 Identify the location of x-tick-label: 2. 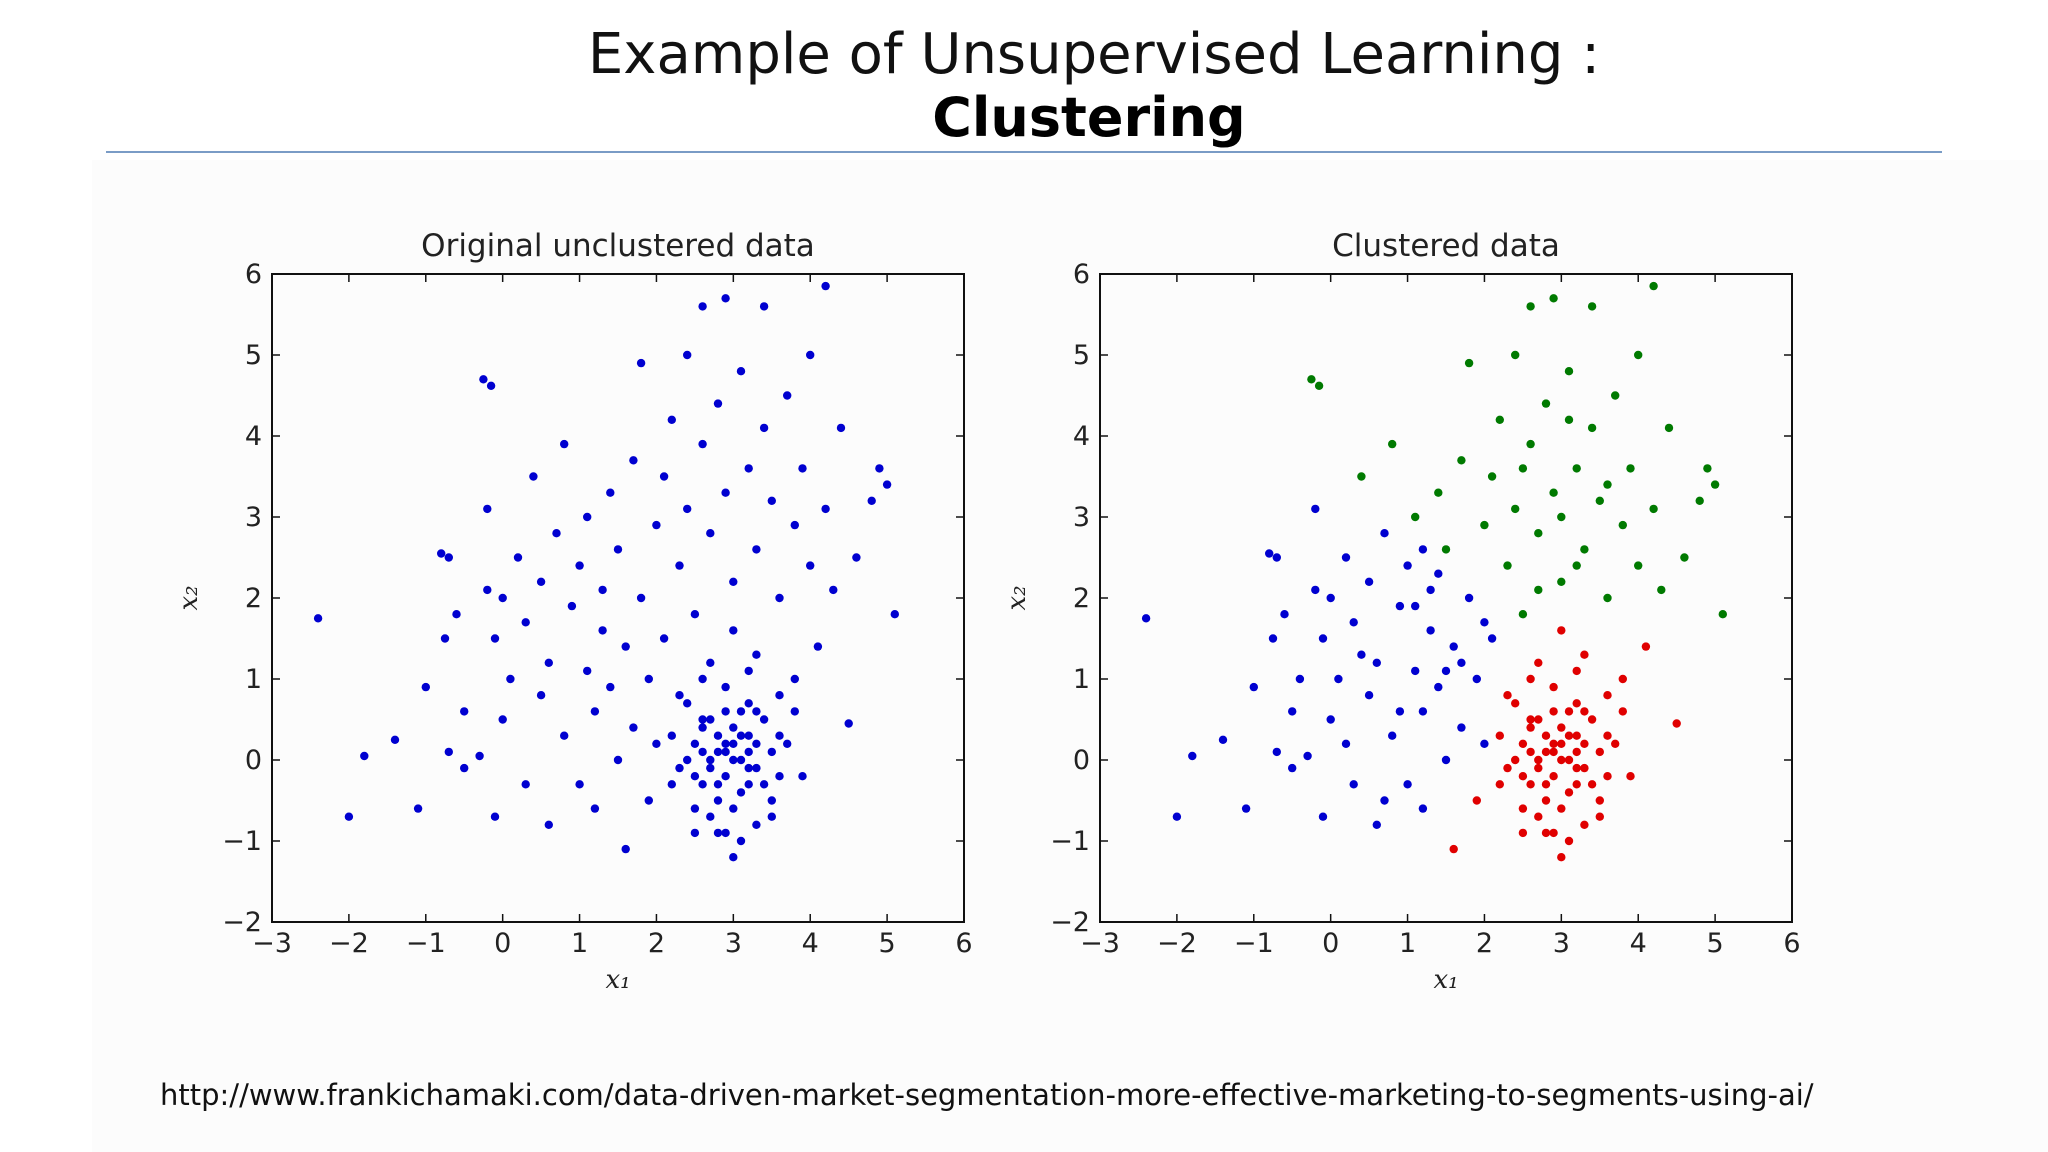
(656, 943).